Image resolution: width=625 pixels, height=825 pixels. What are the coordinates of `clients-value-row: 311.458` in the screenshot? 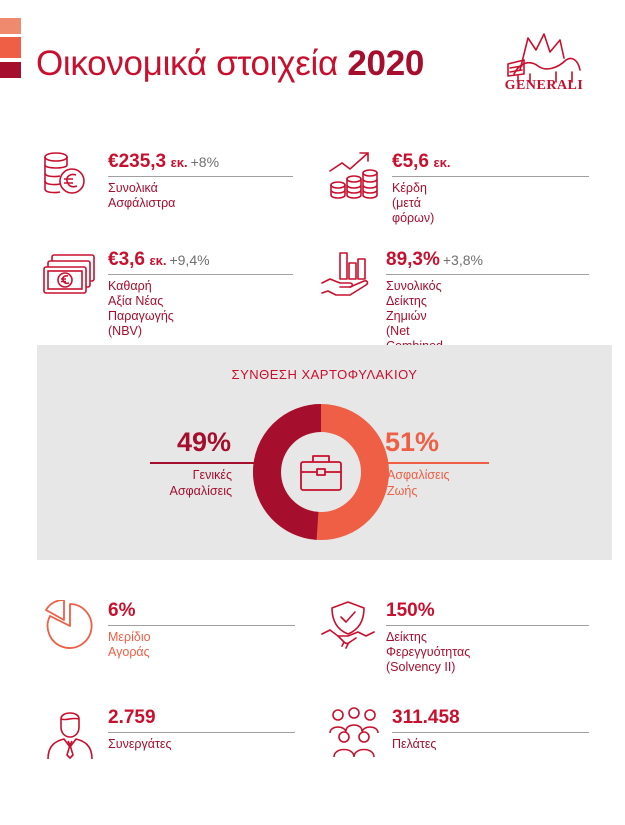 It's located at (426, 718).